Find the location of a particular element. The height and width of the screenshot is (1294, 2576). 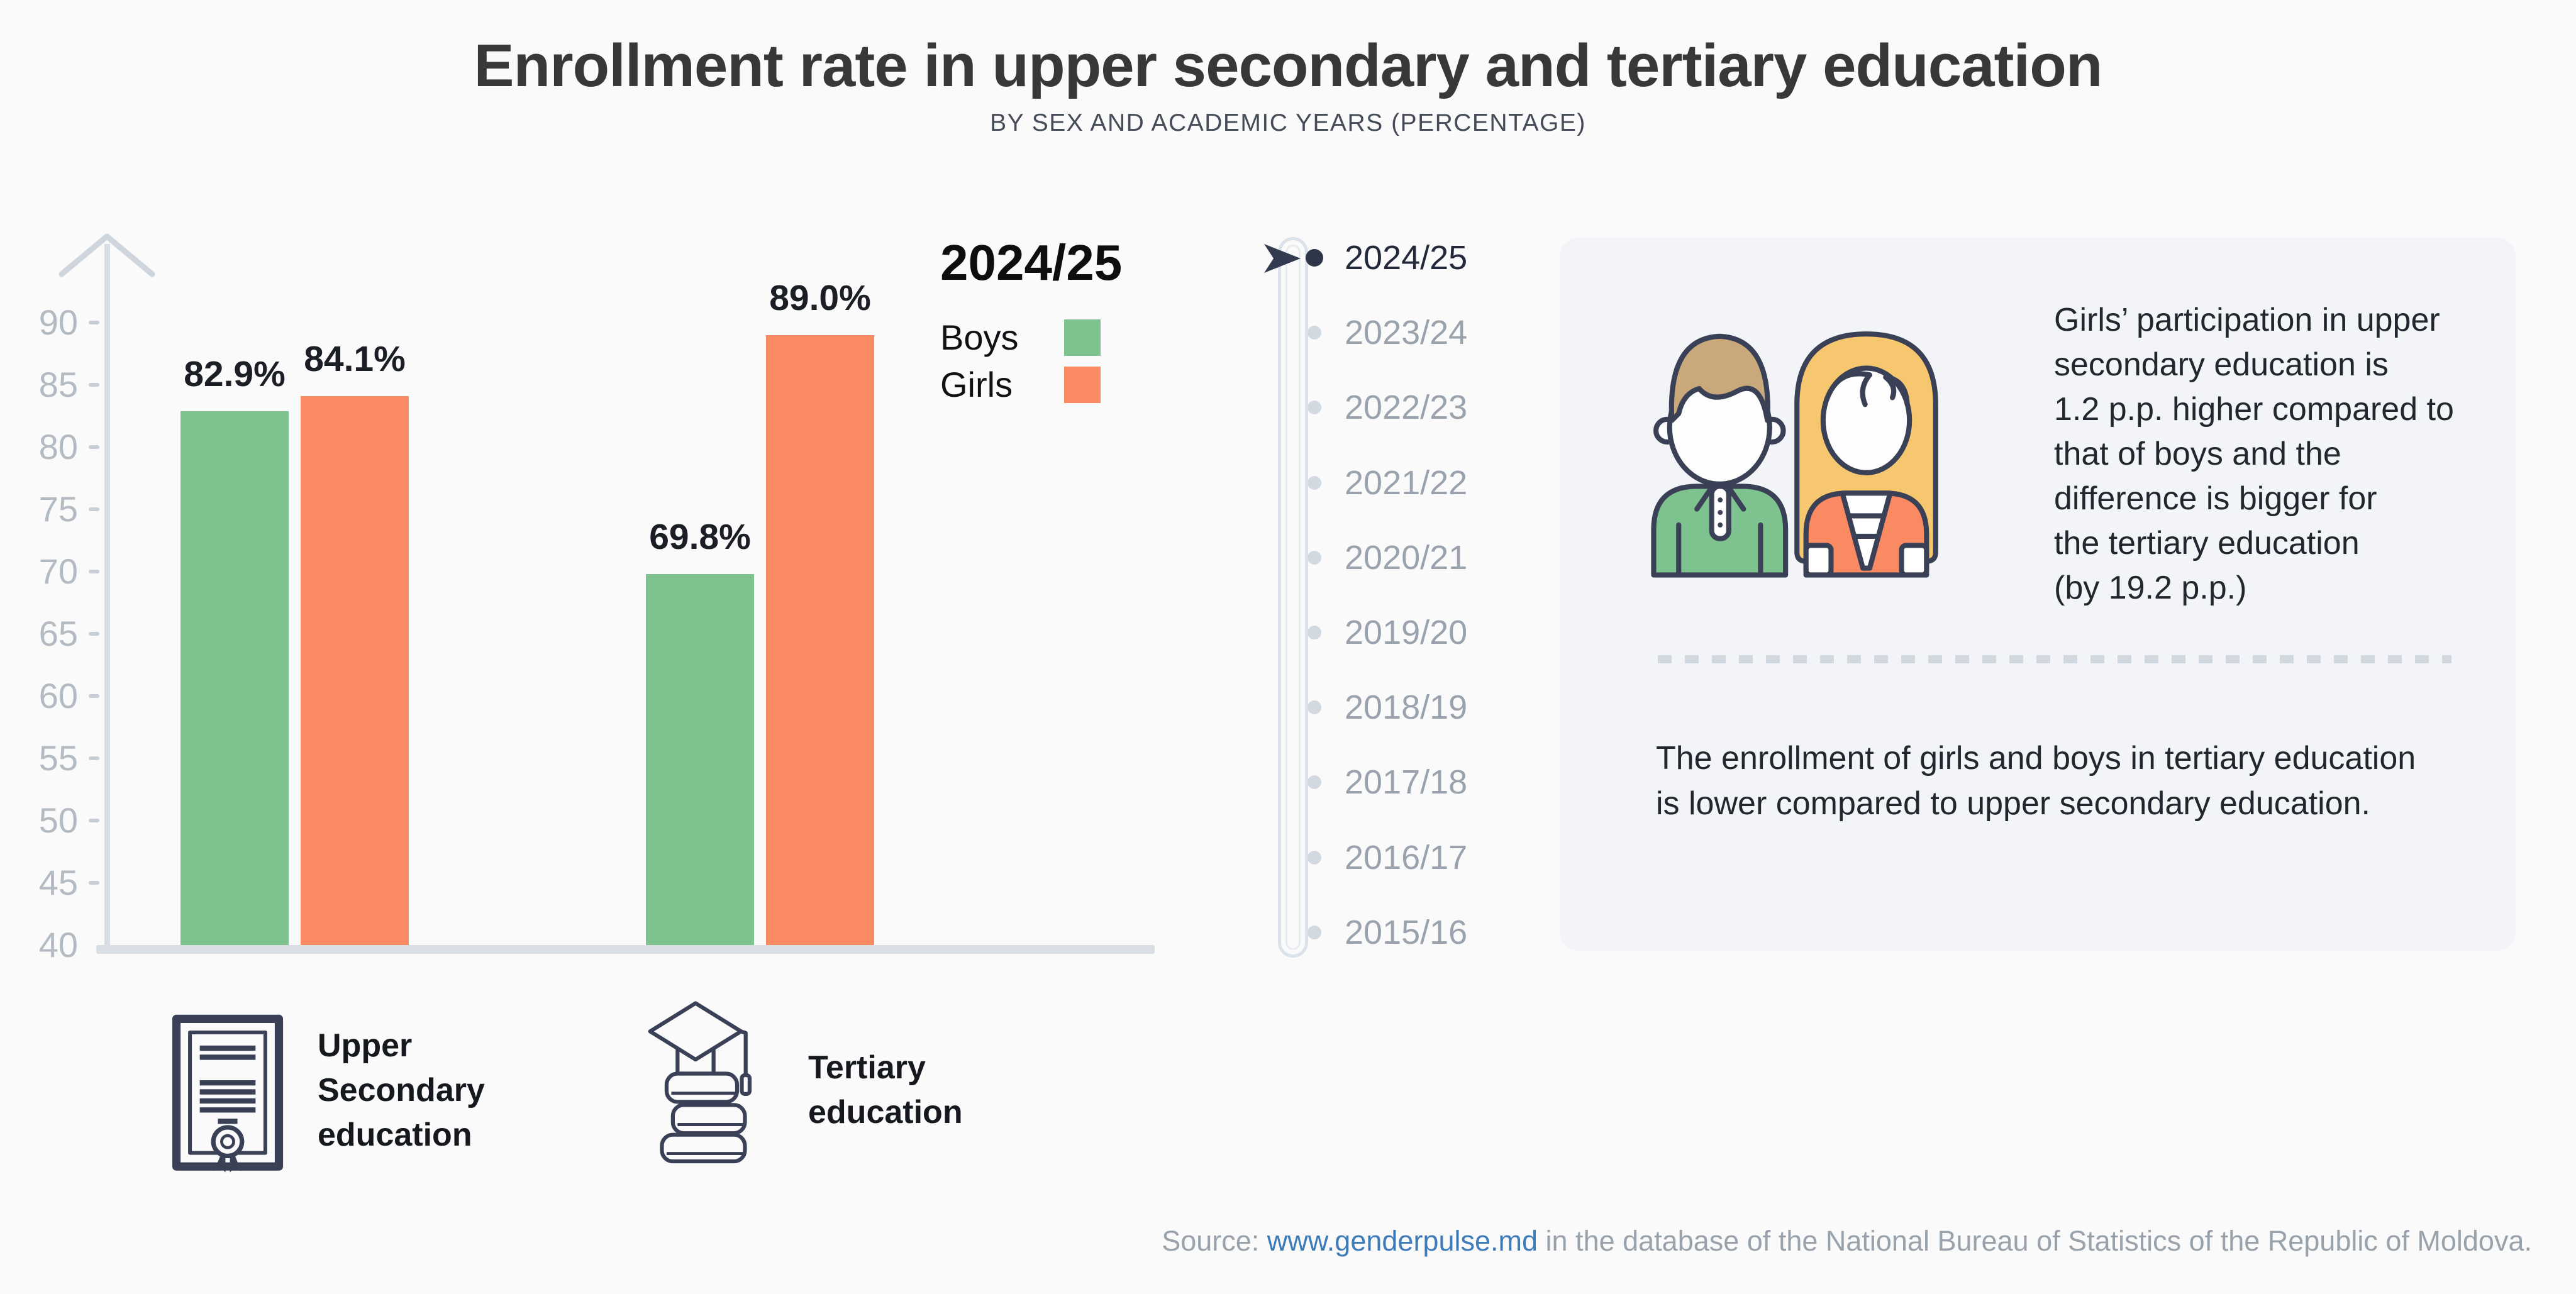

certificate-icon is located at coordinates (227, 1093).